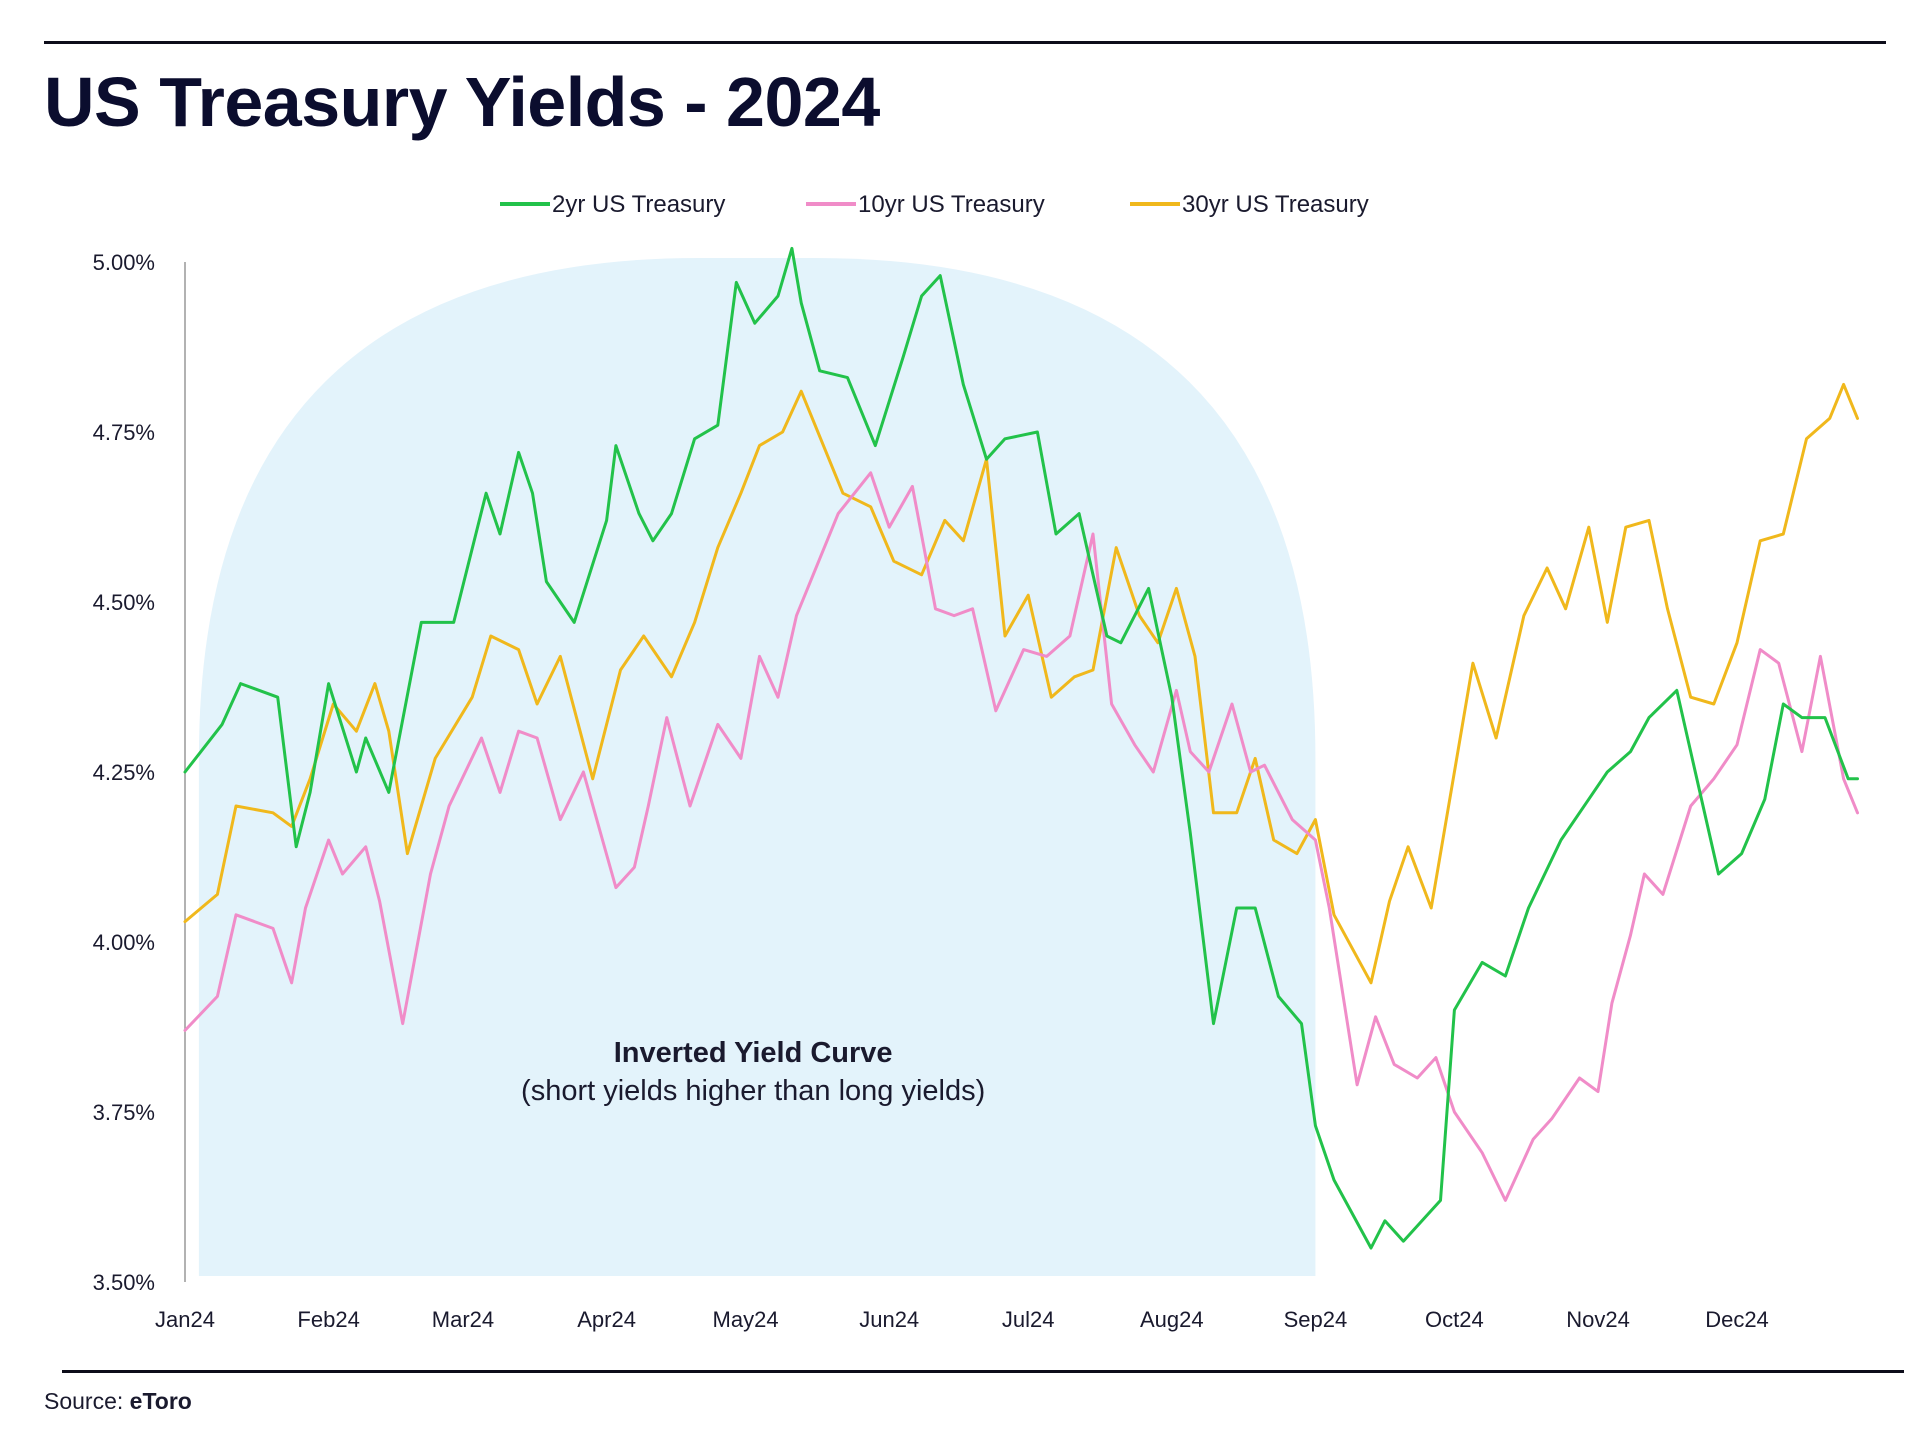 This screenshot has height=1440, width=1920. I want to click on x-tick-label: May24, so click(746, 1319).